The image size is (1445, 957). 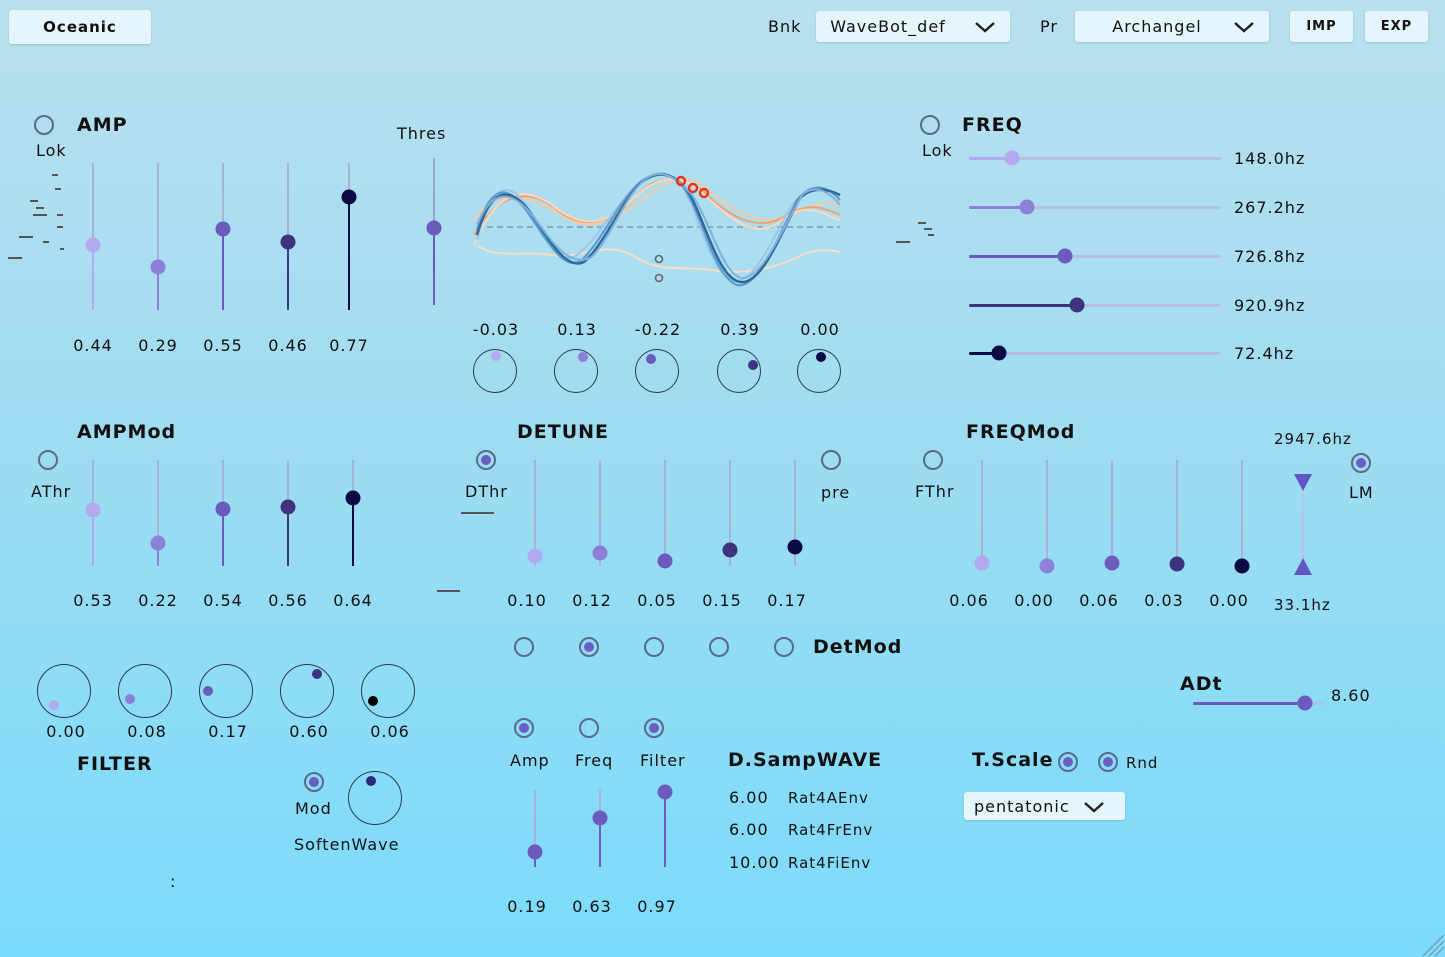 I want to click on env-amp-label: Amp, so click(x=530, y=760).